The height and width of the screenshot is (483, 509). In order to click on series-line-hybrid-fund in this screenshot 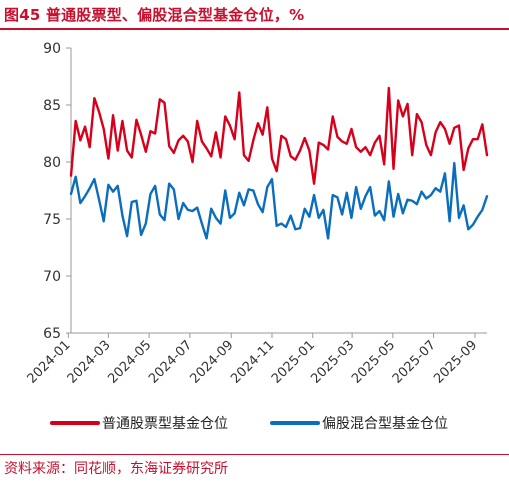, I will do `click(279, 200)`.